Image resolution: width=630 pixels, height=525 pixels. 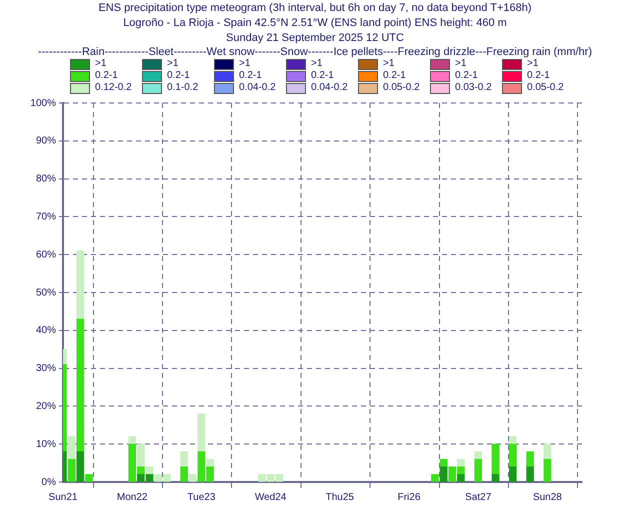 What do you see at coordinates (201, 497) in the screenshot?
I see `x-tick-label: Tue23` at bounding box center [201, 497].